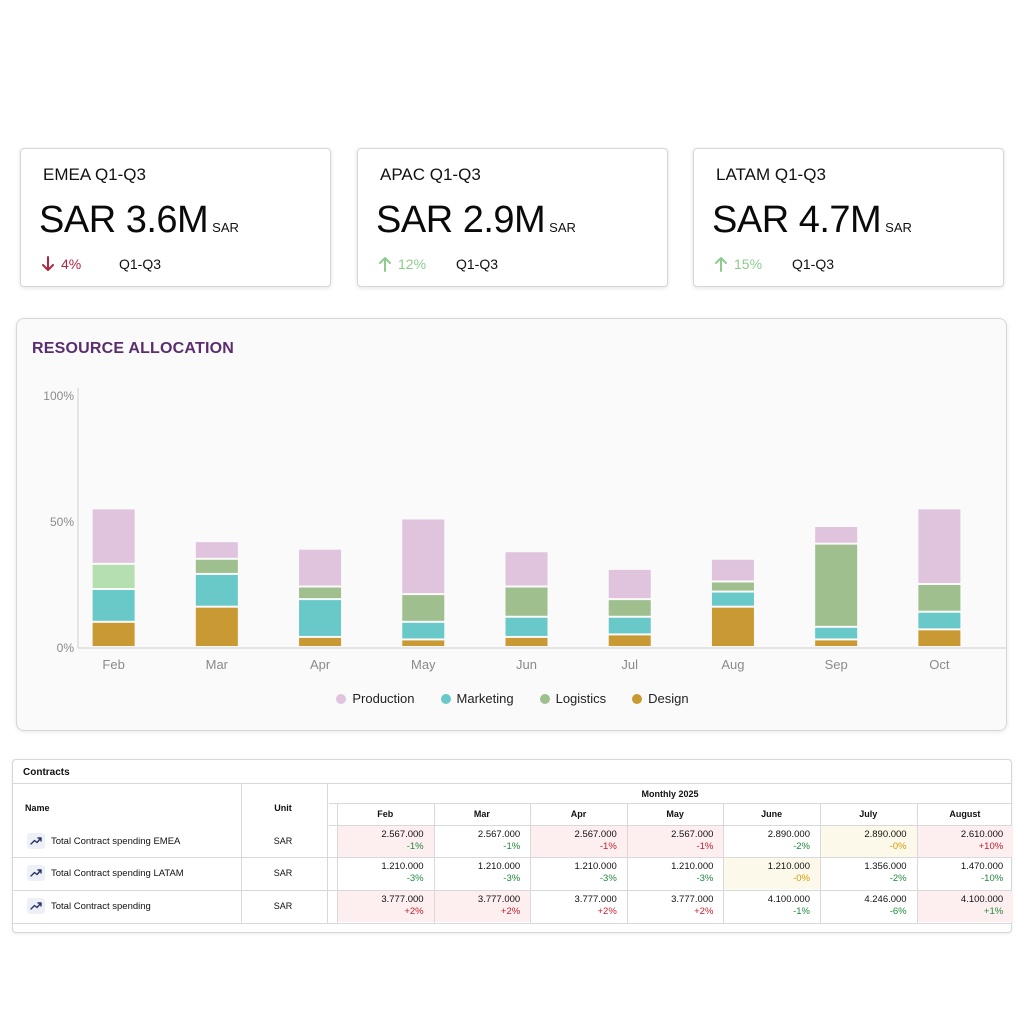 The image size is (1024, 1024). What do you see at coordinates (572, 698) in the screenshot?
I see `legend-item-logistics: Logistics` at bounding box center [572, 698].